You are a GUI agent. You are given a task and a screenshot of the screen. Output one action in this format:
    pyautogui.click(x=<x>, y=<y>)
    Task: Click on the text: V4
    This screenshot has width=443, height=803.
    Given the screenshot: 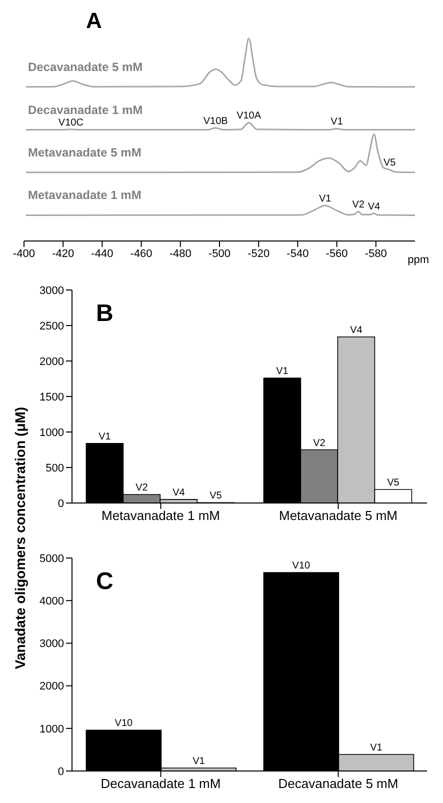 What is the action you would take?
    pyautogui.click(x=356, y=330)
    